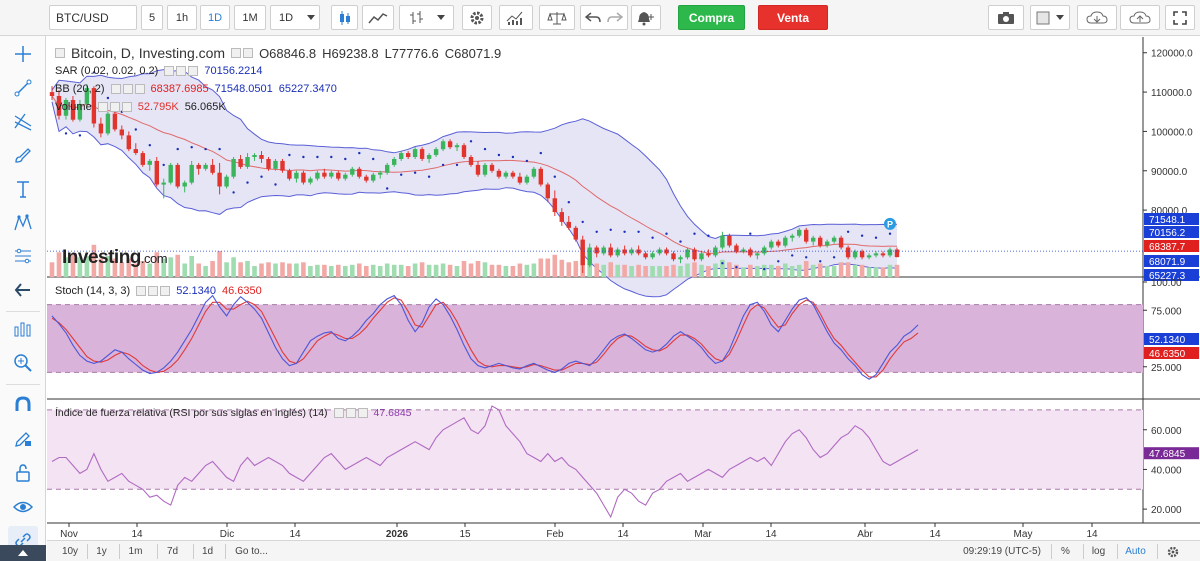  I want to click on range-1y-button: 1y, so click(101, 551).